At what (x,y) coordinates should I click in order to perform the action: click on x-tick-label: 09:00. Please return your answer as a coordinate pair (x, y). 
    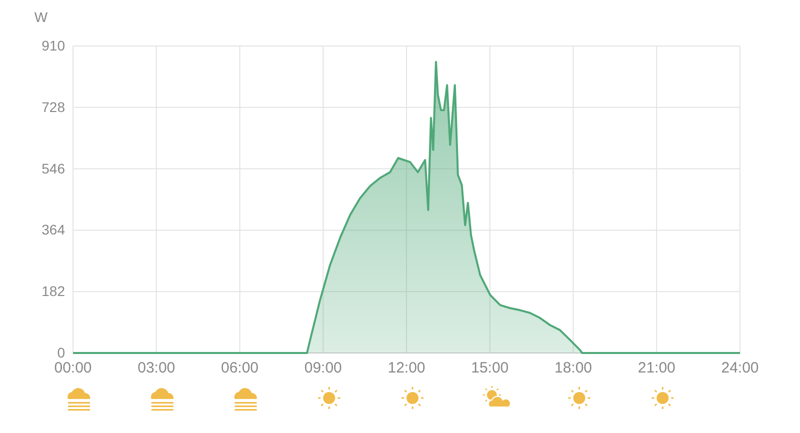
    Looking at the image, I should click on (323, 368).